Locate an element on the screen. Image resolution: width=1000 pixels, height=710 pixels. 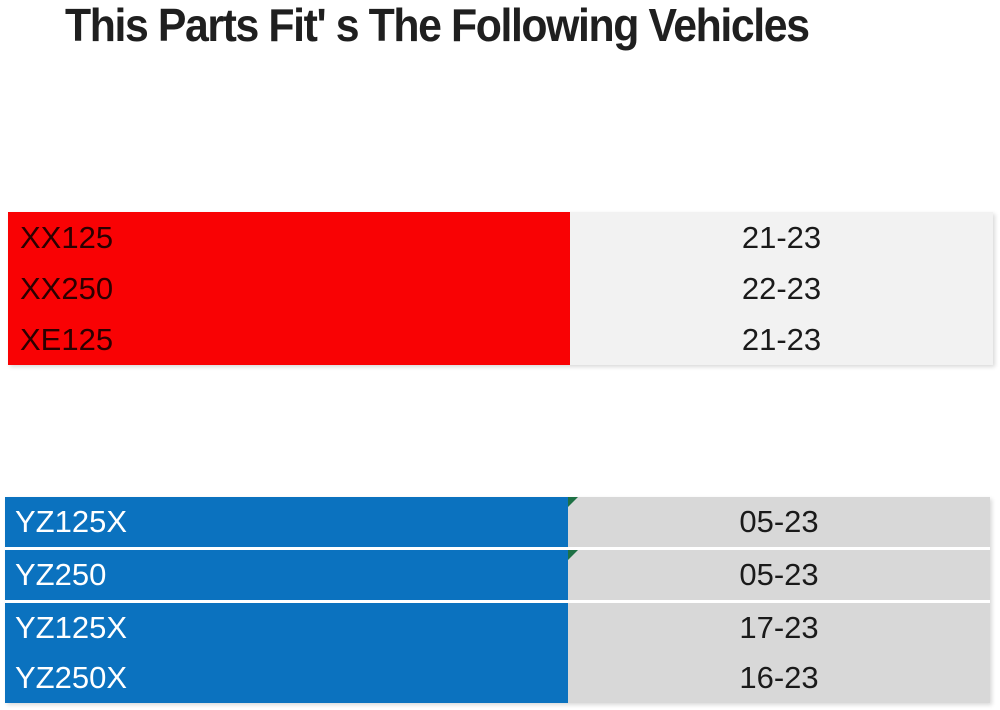
model-label: XE125 is located at coordinates (67, 339).